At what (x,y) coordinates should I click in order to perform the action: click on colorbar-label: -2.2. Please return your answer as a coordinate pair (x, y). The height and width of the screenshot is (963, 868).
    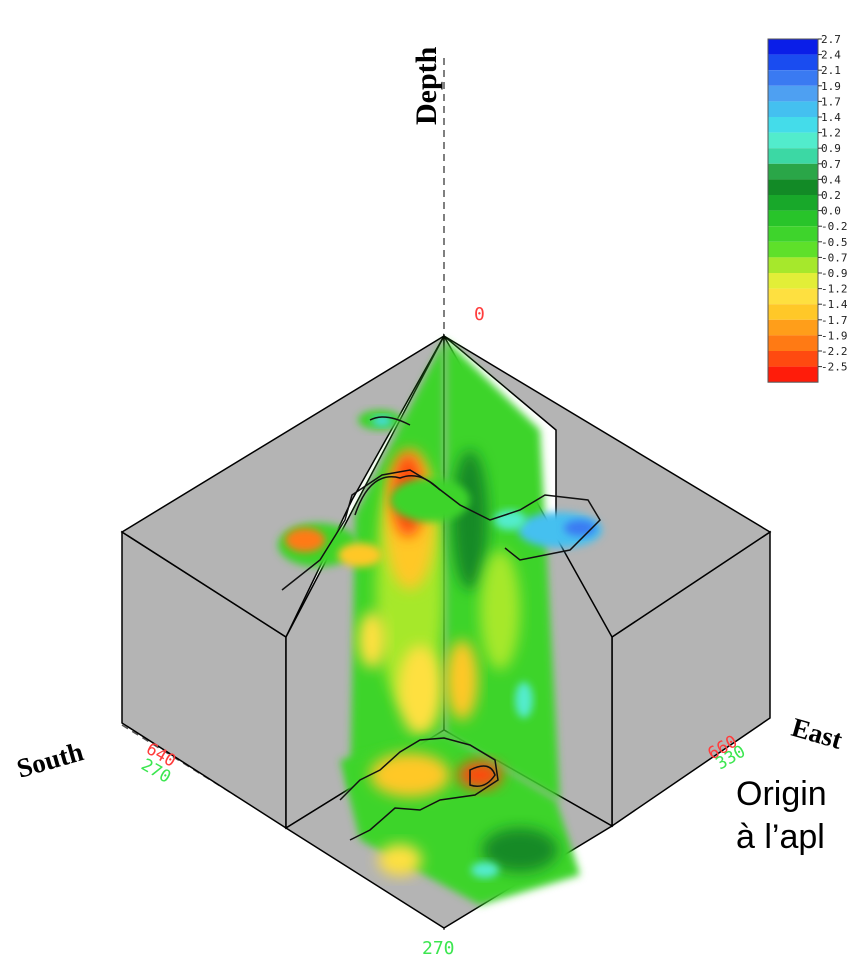
    Looking at the image, I should click on (834, 351).